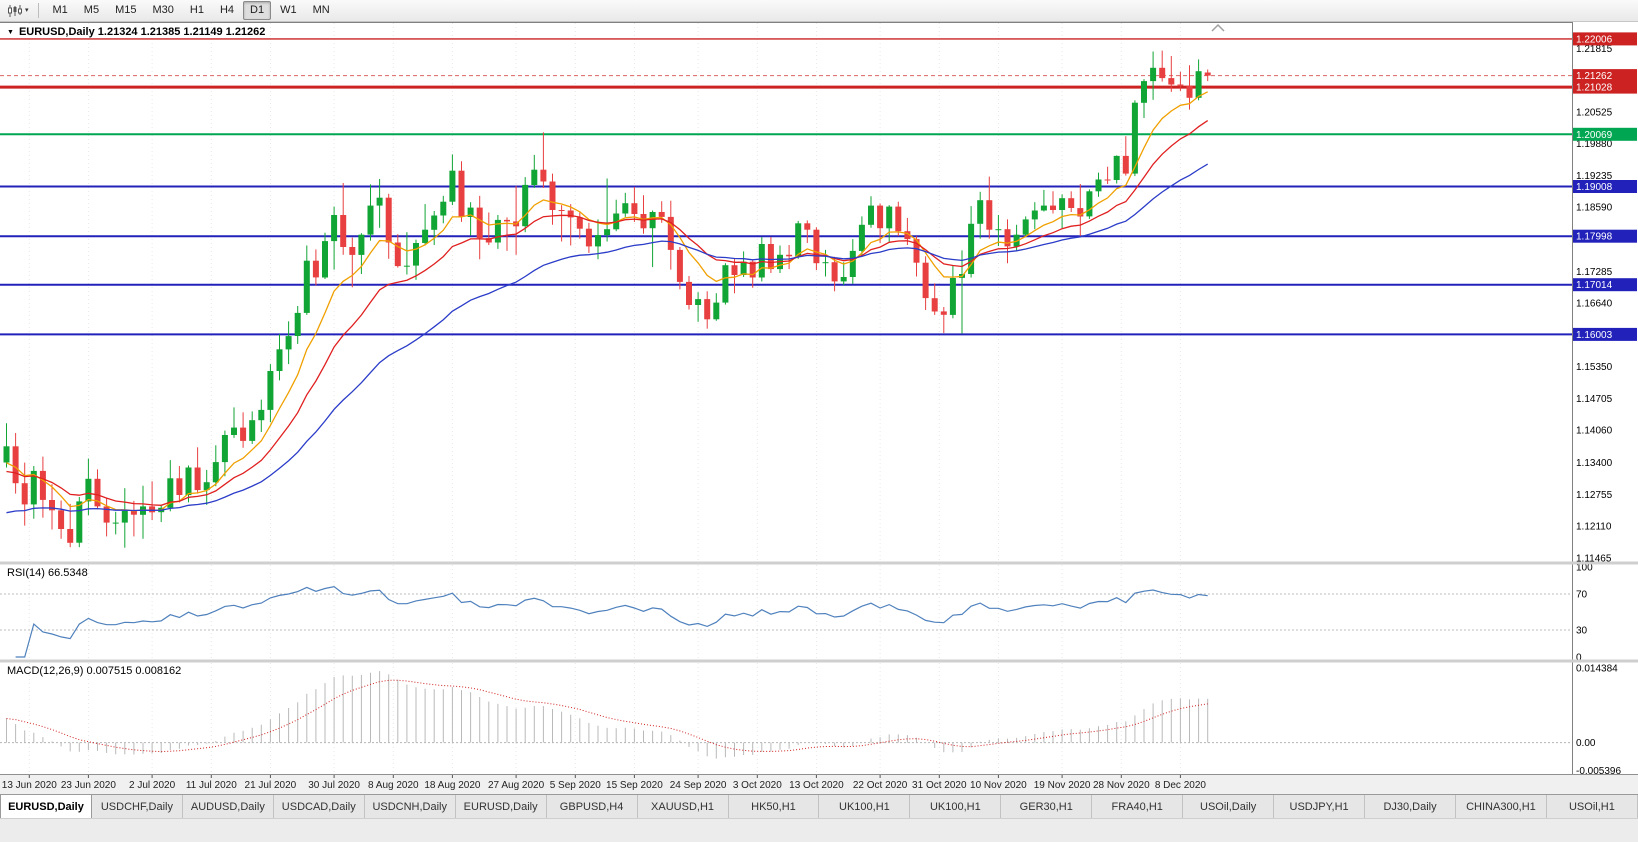 This screenshot has width=1638, height=842. Describe the element at coordinates (683, 806) in the screenshot. I see `tab-xauusd-h1: XAUUSD,H1` at that location.